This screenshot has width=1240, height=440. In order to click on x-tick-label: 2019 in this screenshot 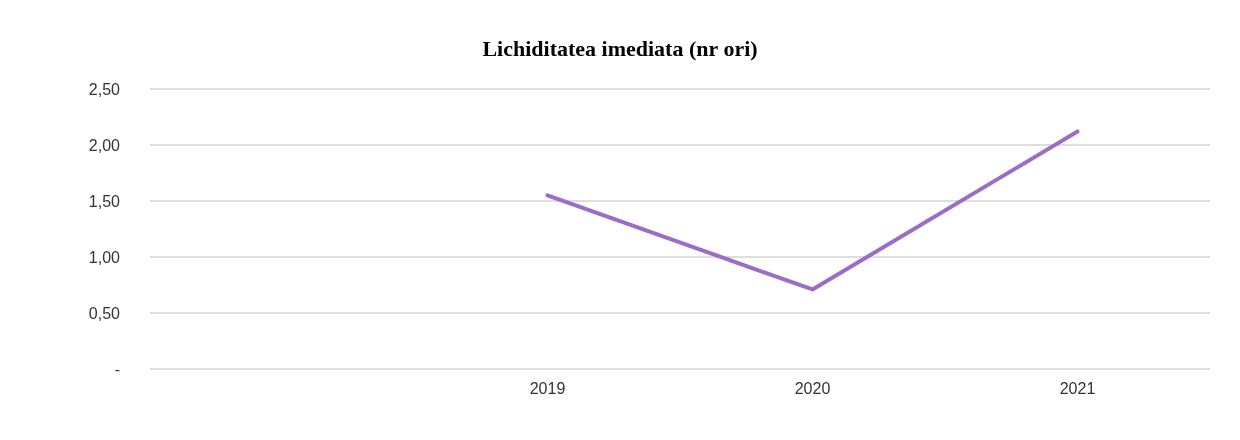, I will do `click(547, 388)`.